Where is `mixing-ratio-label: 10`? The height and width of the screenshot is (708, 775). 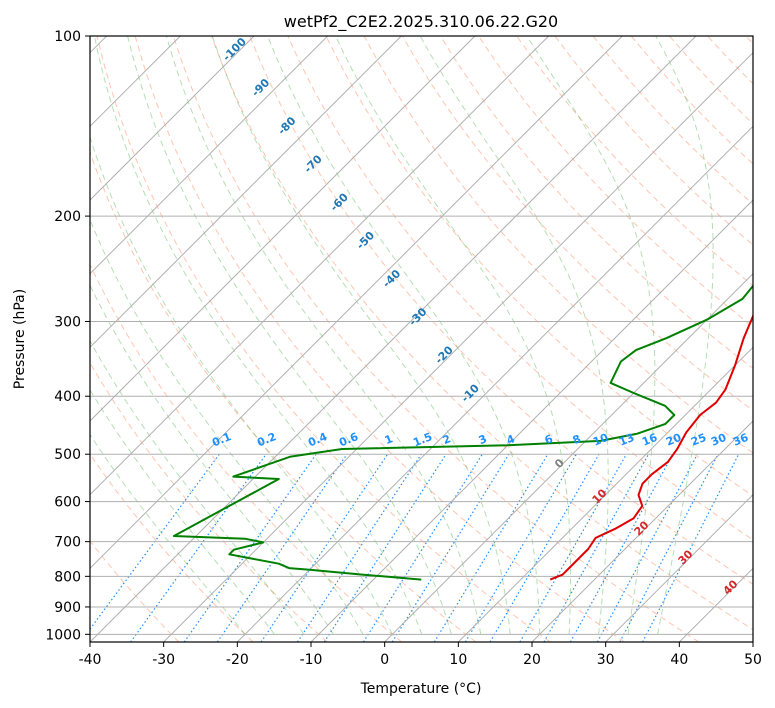 mixing-ratio-label: 10 is located at coordinates (600, 440).